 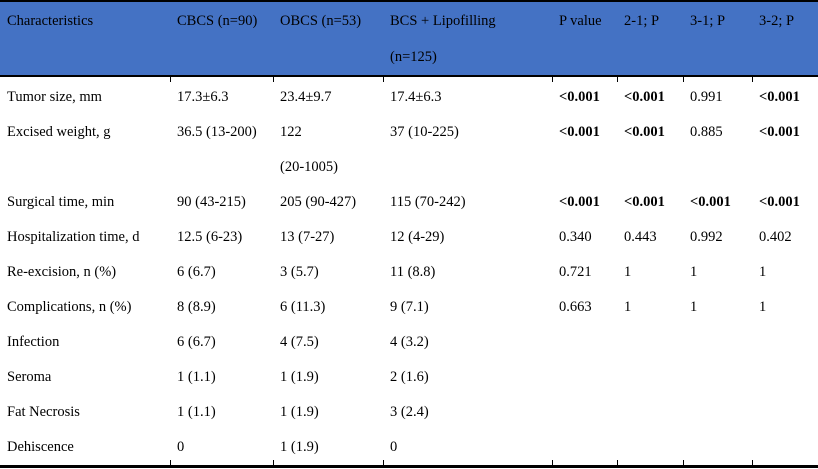 What do you see at coordinates (221, 307) in the screenshot?
I see `table-cell: 8 (8.9)` at bounding box center [221, 307].